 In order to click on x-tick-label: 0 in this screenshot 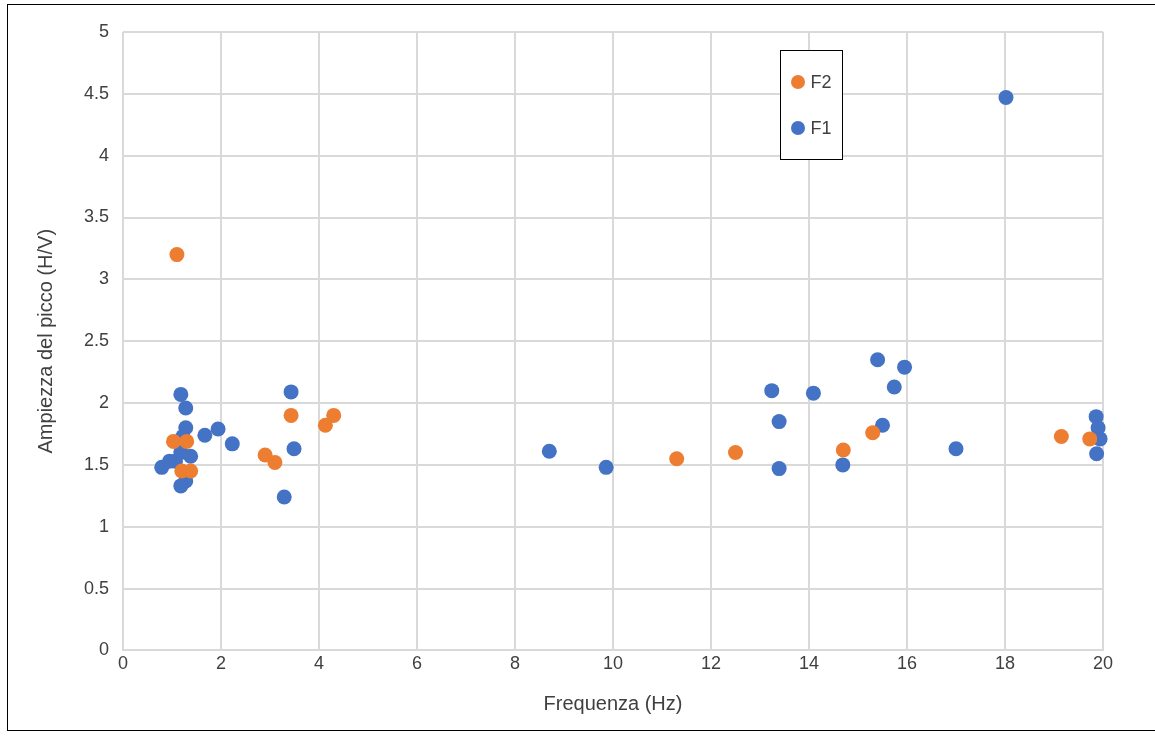, I will do `click(123, 663)`.